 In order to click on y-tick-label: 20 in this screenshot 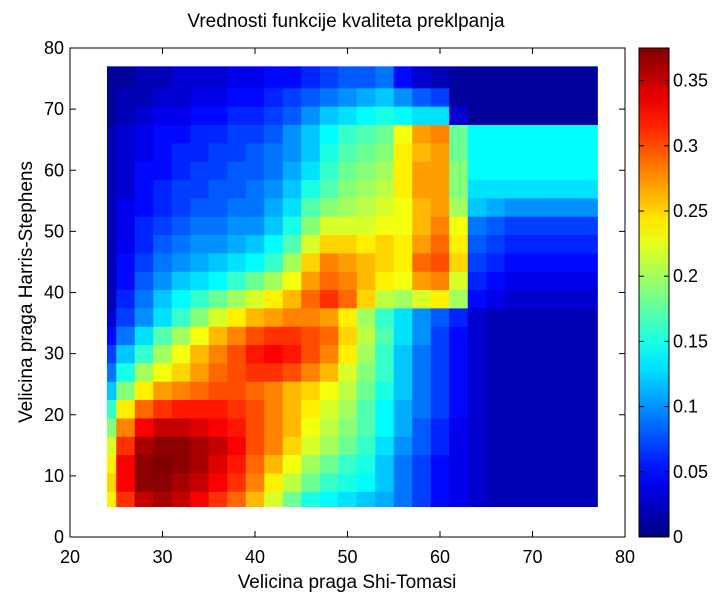, I will do `click(54, 415)`.